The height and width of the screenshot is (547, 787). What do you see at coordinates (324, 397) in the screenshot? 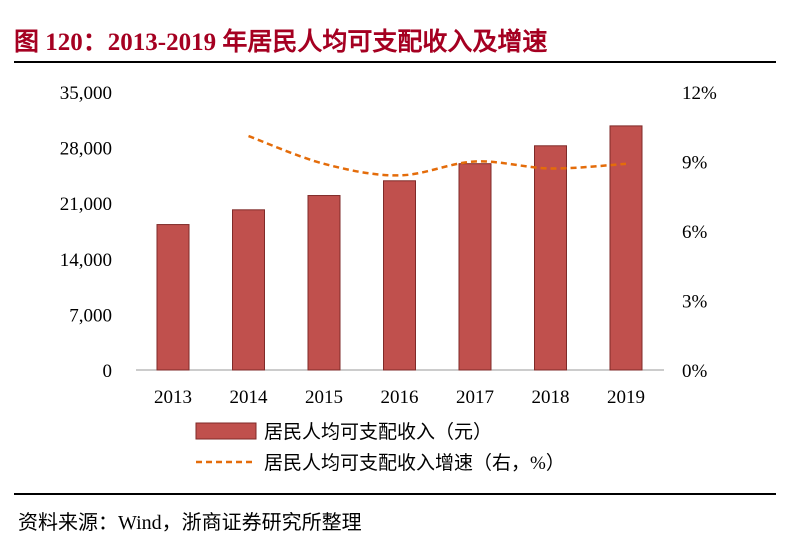
I see `x-axis-tick: 2015` at bounding box center [324, 397].